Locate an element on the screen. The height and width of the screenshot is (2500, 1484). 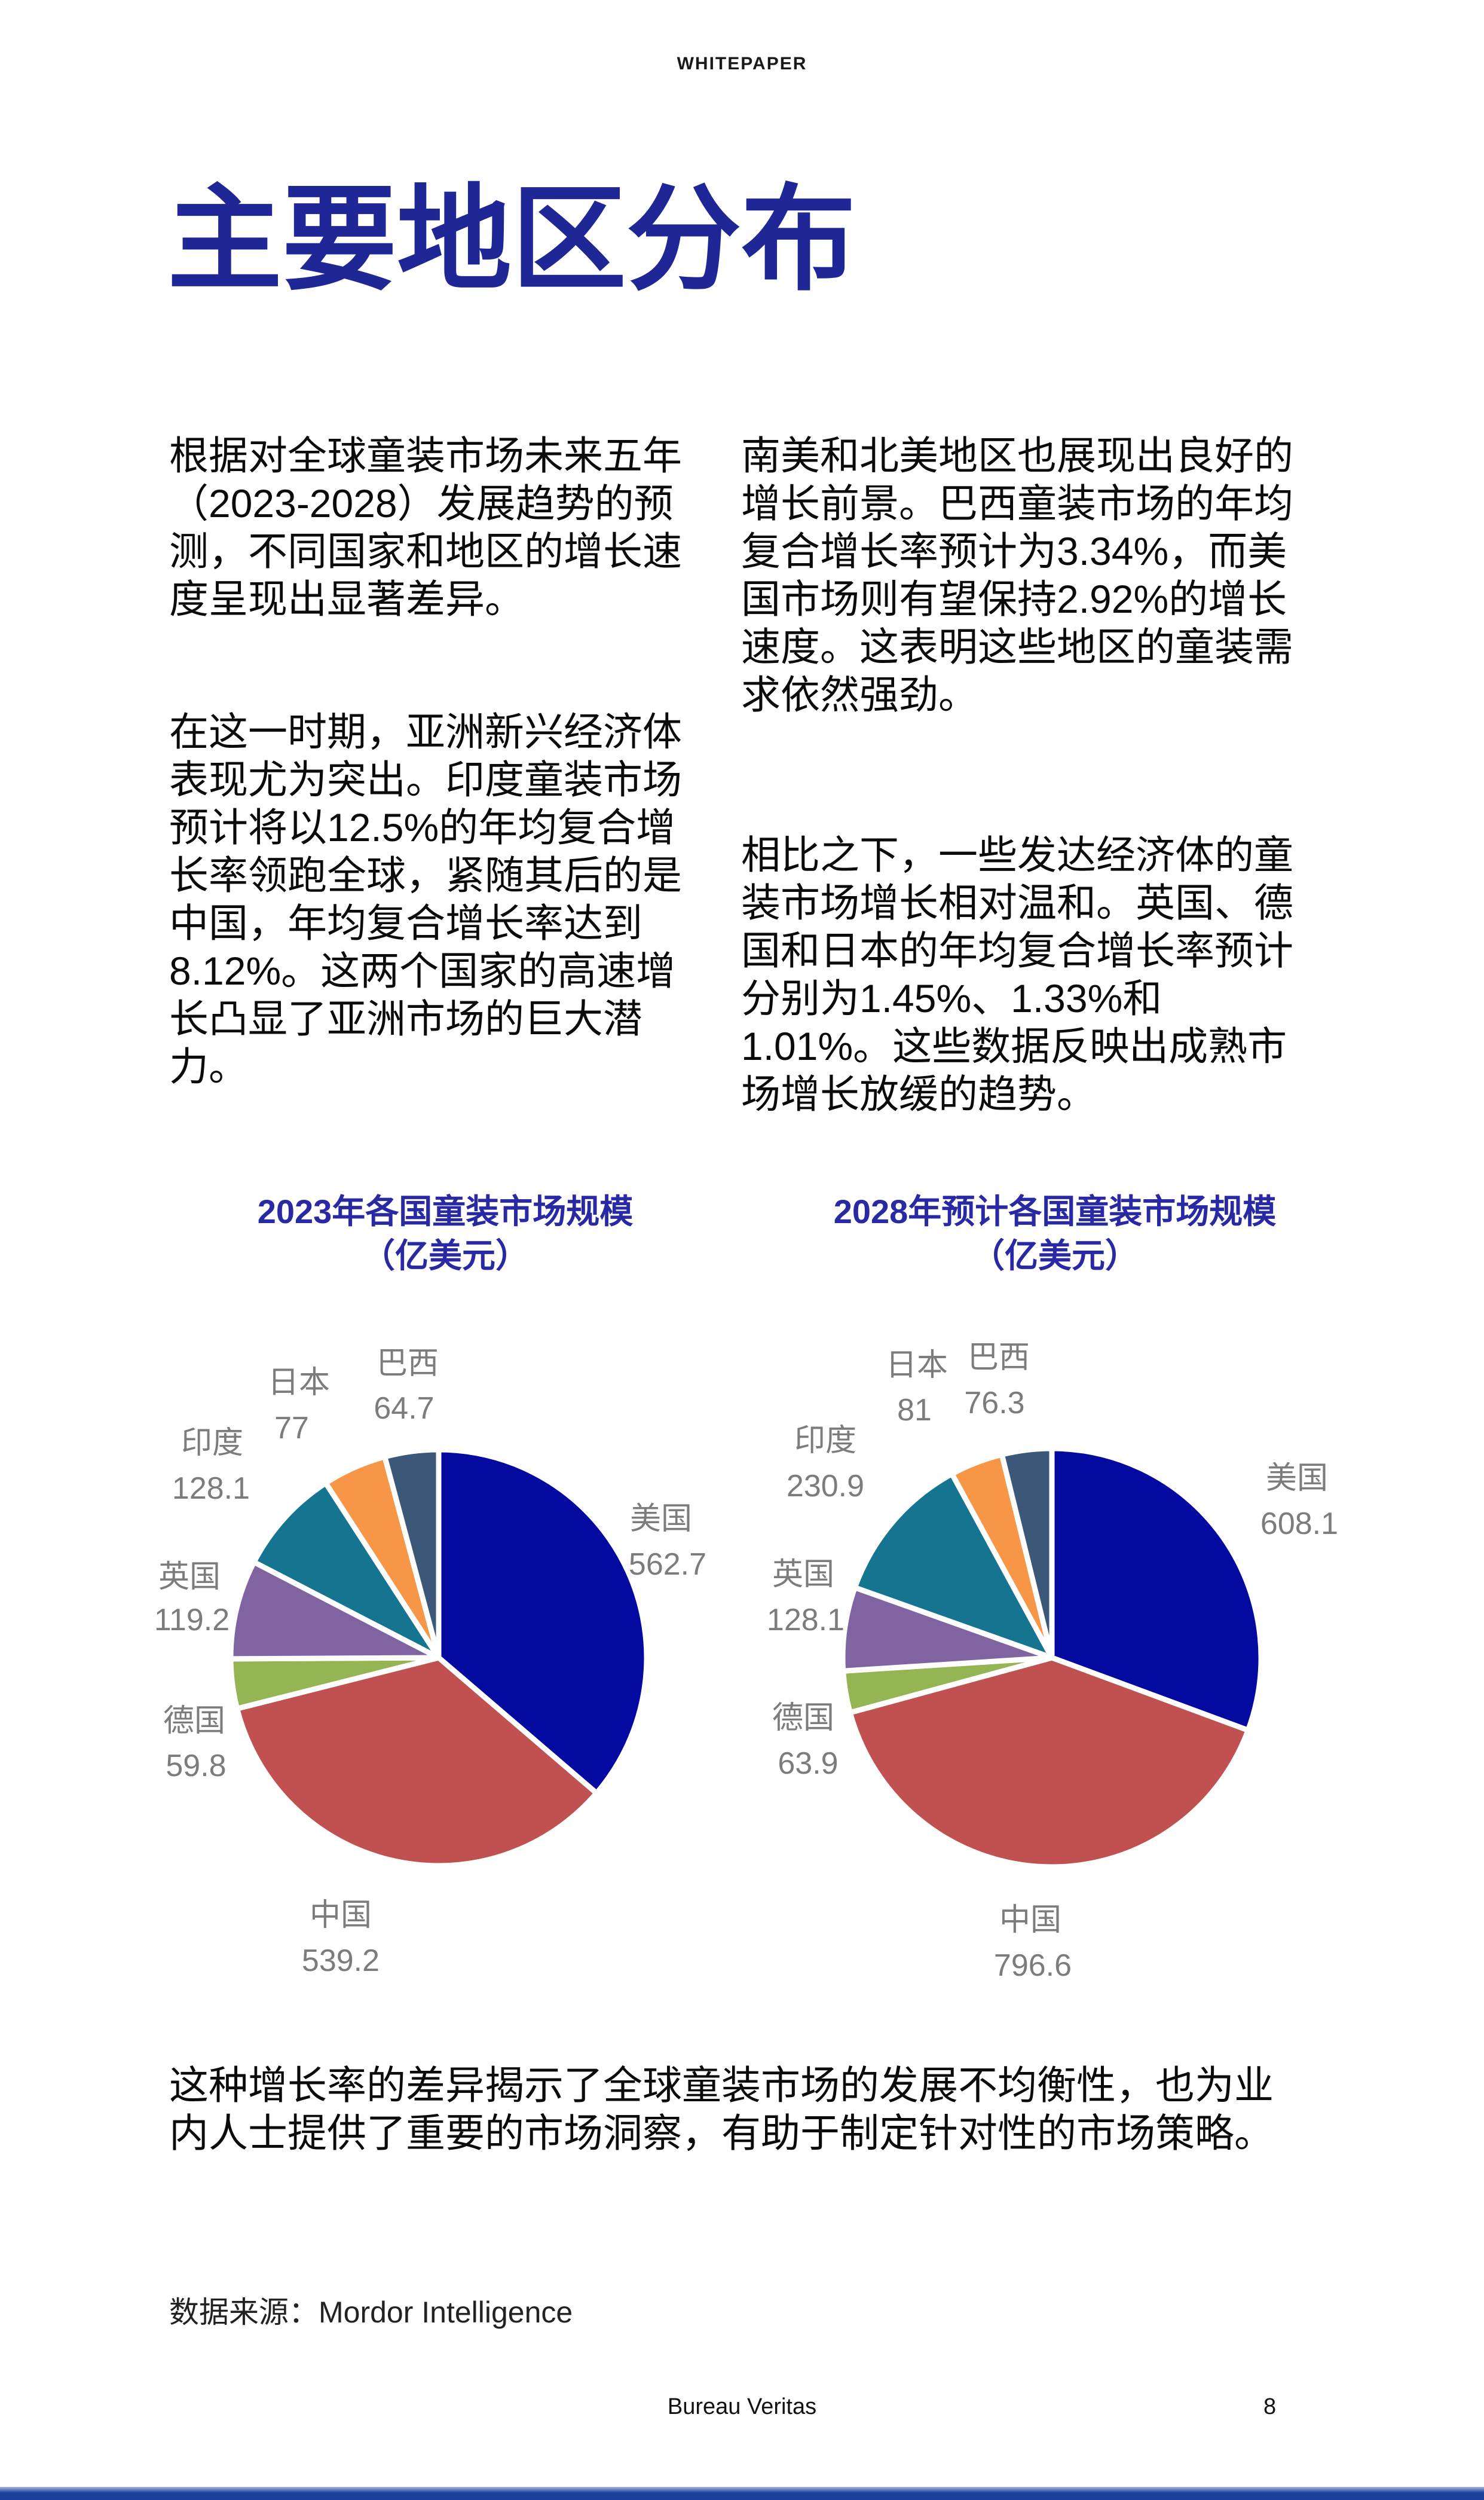
pie-2028-label-uk-value: 128.1 is located at coordinates (805, 1620).